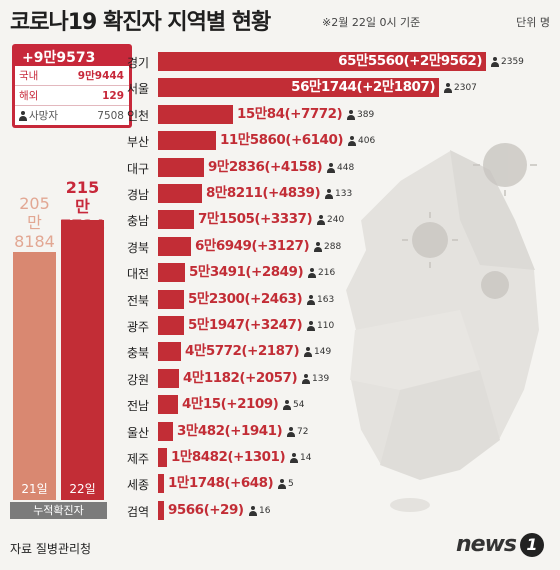  I want to click on deaths-count: 54, so click(299, 405).